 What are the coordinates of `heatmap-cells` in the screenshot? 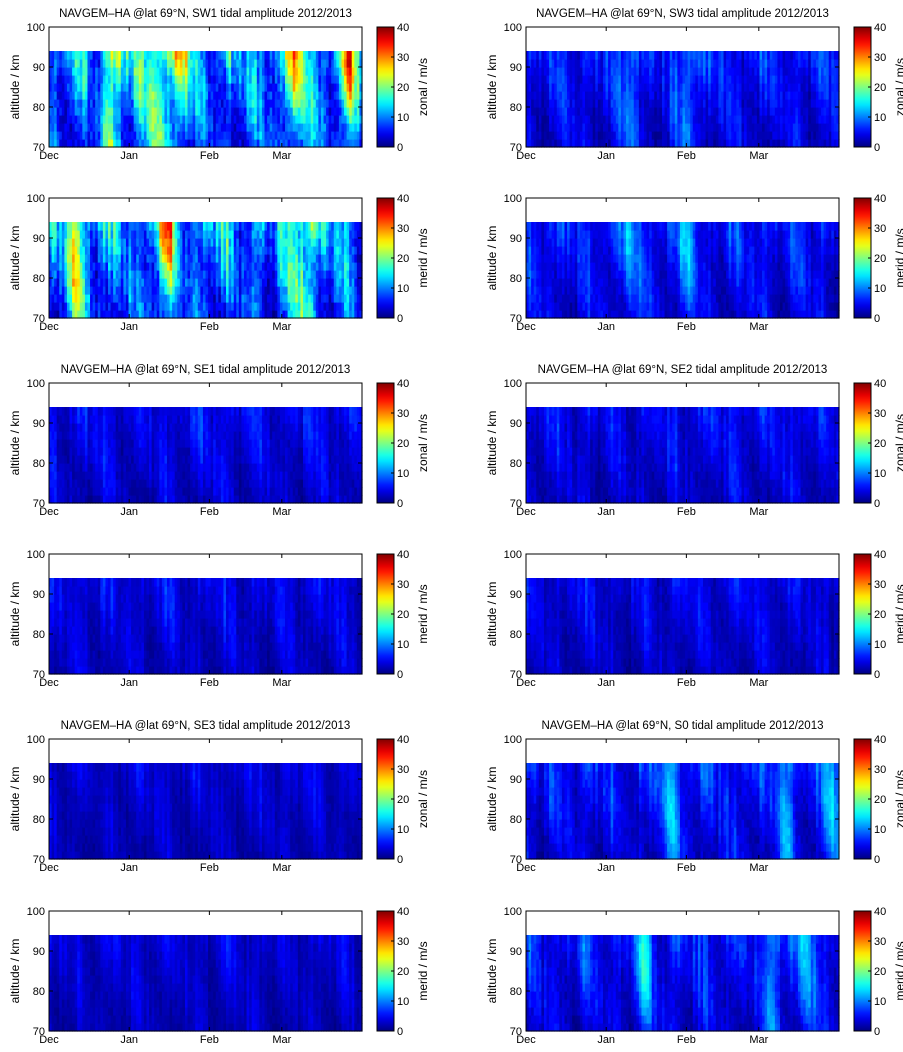 It's located at (206, 99).